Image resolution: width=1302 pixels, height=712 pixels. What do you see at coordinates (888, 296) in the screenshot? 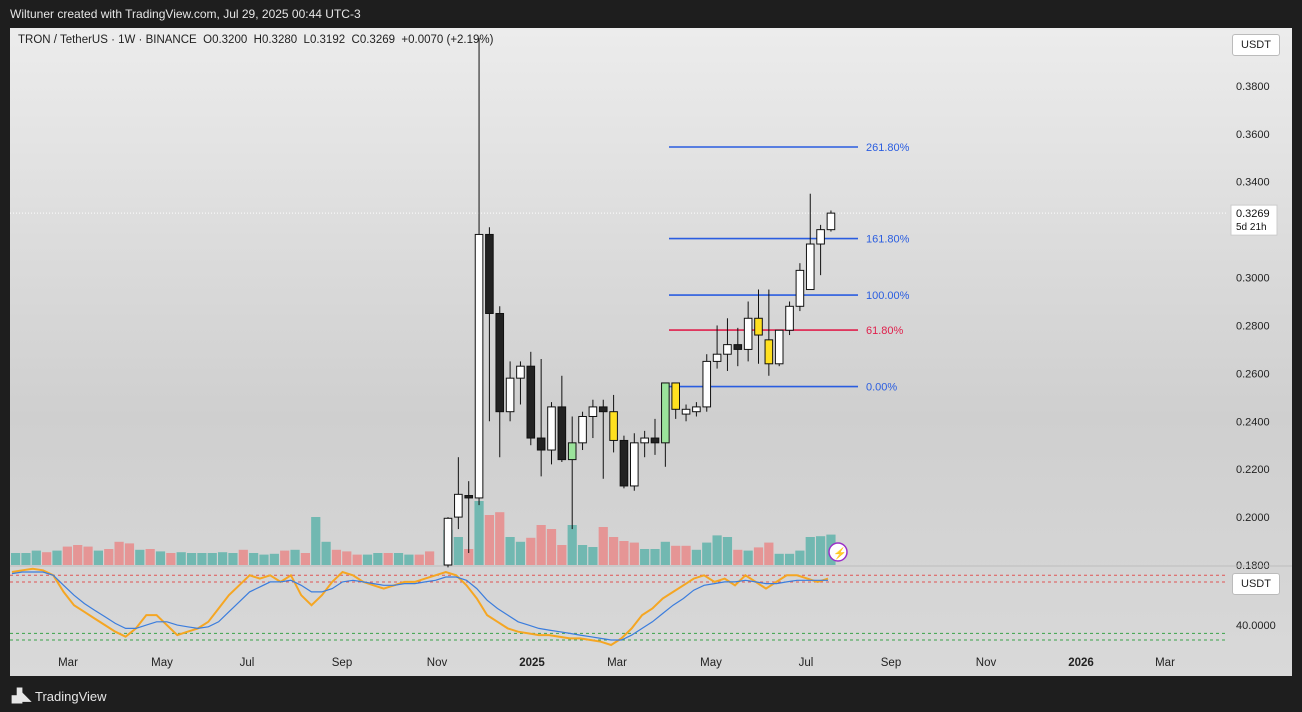
I see `fib-level-label: 100.00%` at bounding box center [888, 296].